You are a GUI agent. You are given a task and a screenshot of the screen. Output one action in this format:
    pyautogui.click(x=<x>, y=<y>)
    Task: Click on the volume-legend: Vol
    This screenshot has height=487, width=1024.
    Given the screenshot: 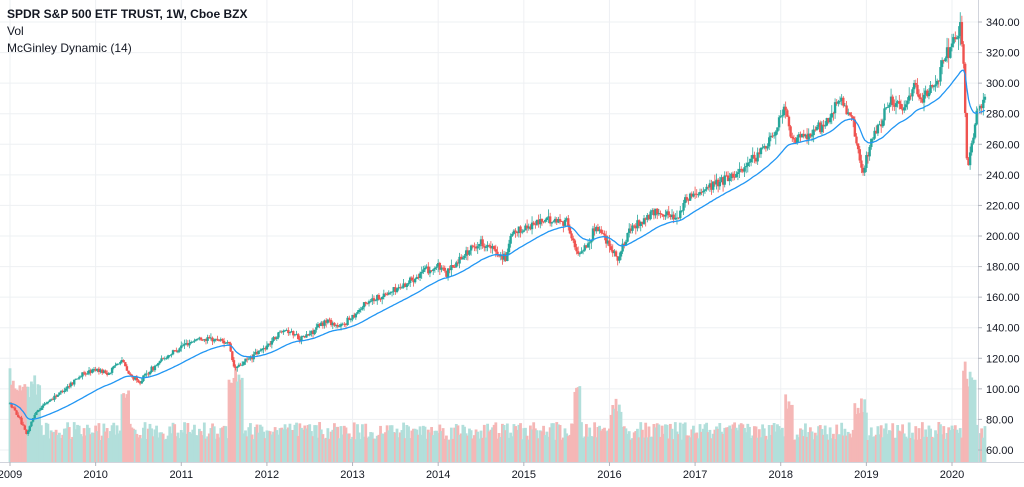 What is the action you would take?
    pyautogui.click(x=15, y=31)
    